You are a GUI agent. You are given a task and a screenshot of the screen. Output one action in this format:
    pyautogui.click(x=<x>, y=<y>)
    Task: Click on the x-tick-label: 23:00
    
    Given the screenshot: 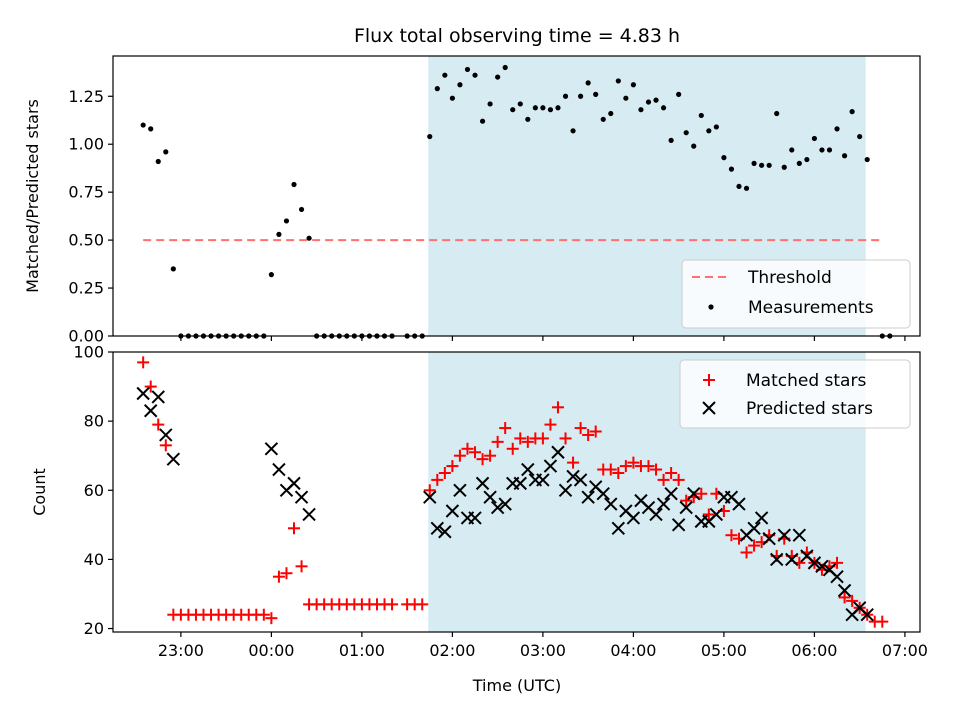 What is the action you would take?
    pyautogui.click(x=181, y=650)
    